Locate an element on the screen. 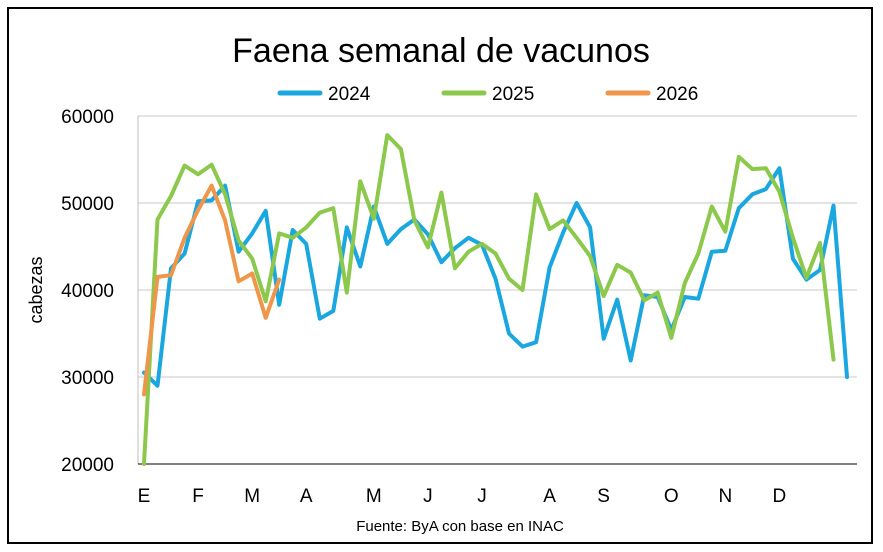  y-tick-label-4: 60000 is located at coordinates (87, 117).